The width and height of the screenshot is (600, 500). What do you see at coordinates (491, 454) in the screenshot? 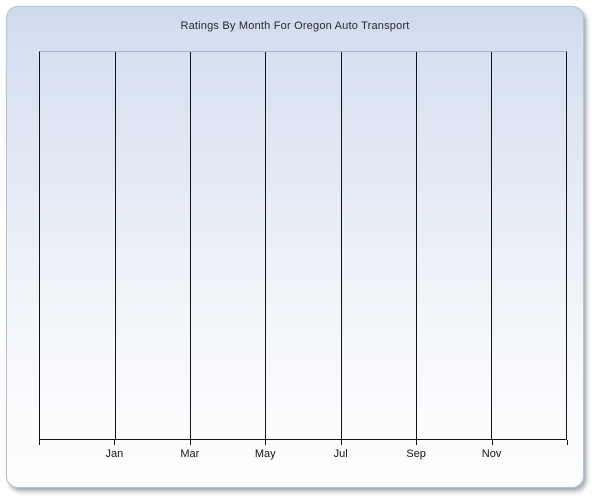
I see `x-axis-label: Nov` at bounding box center [491, 454].